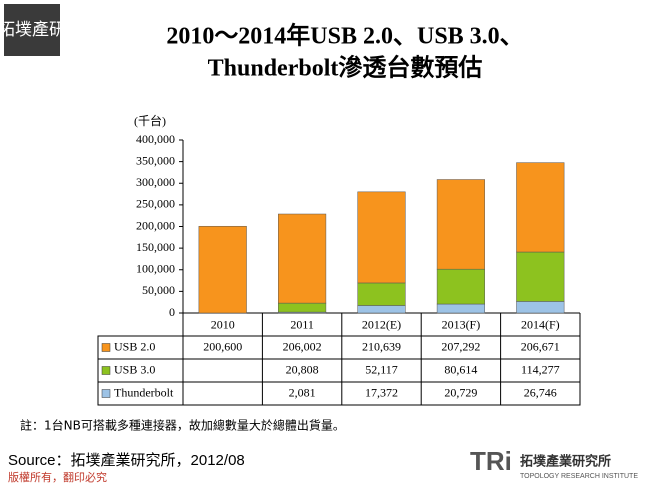  I want to click on legend-label: USB 2.0, so click(134, 346).